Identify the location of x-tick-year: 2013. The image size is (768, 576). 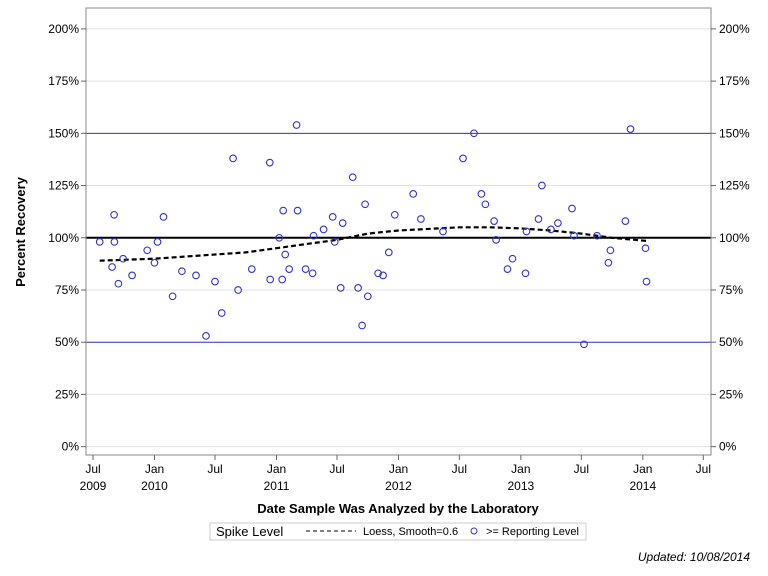
(520, 486).